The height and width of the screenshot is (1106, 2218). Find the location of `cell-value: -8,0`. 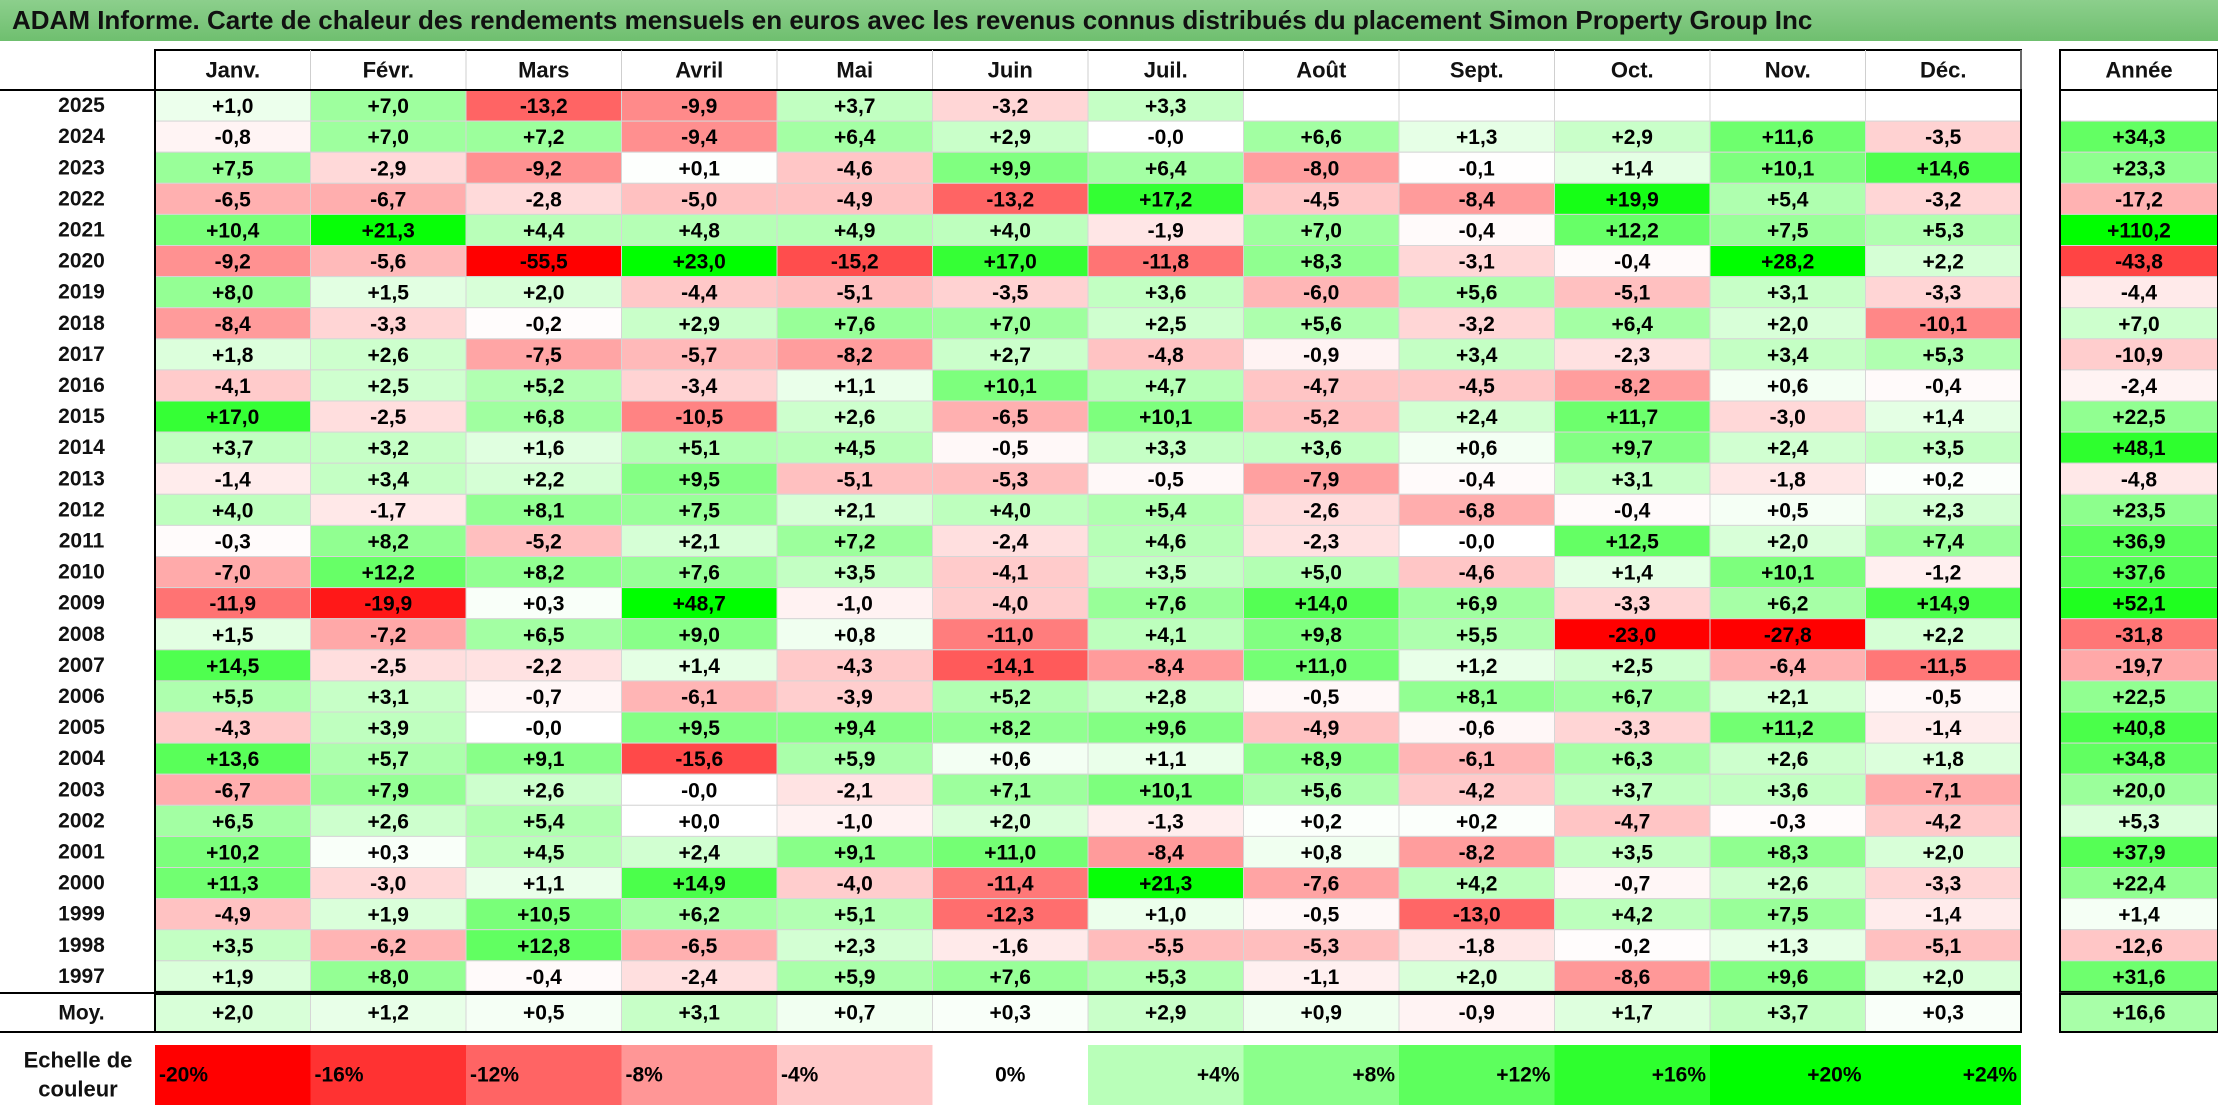

cell-value: -8,0 is located at coordinates (1321, 168).